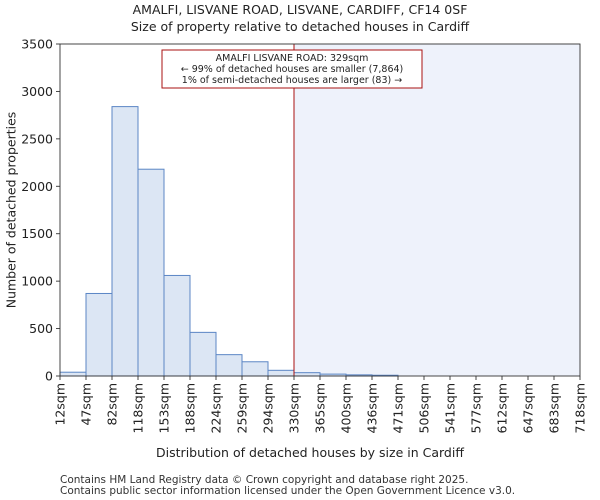  What do you see at coordinates (86, 404) in the screenshot?
I see `x-tick-label: 47sqm` at bounding box center [86, 404].